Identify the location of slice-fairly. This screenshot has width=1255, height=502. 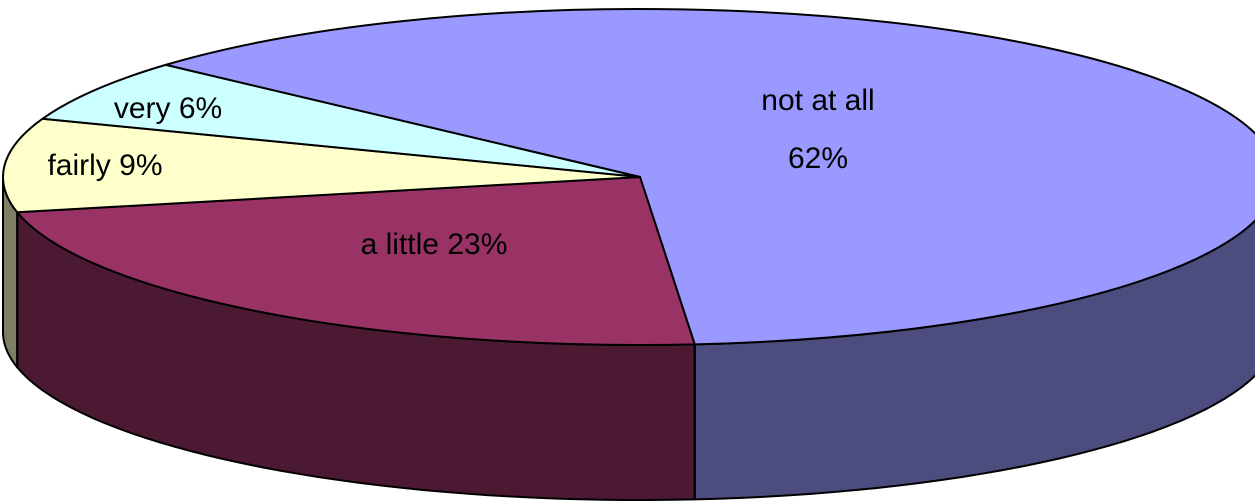
(321, 165).